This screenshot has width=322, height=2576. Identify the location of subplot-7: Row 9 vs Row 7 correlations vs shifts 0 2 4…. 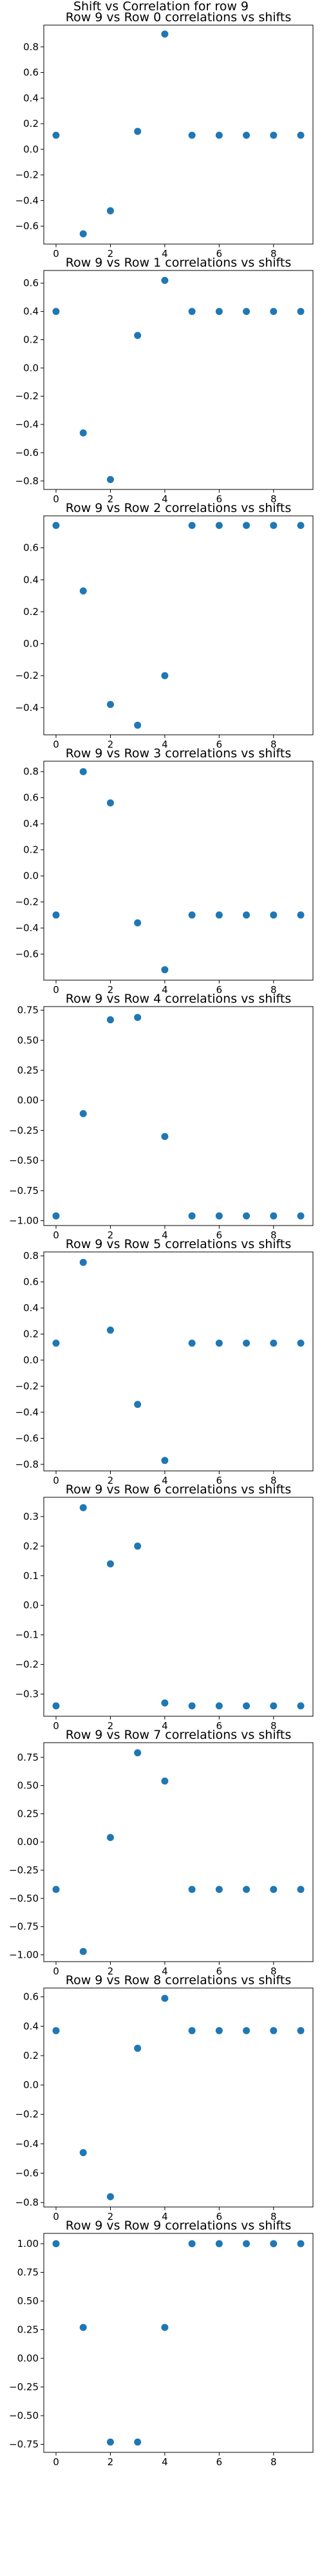
(161, 1853).